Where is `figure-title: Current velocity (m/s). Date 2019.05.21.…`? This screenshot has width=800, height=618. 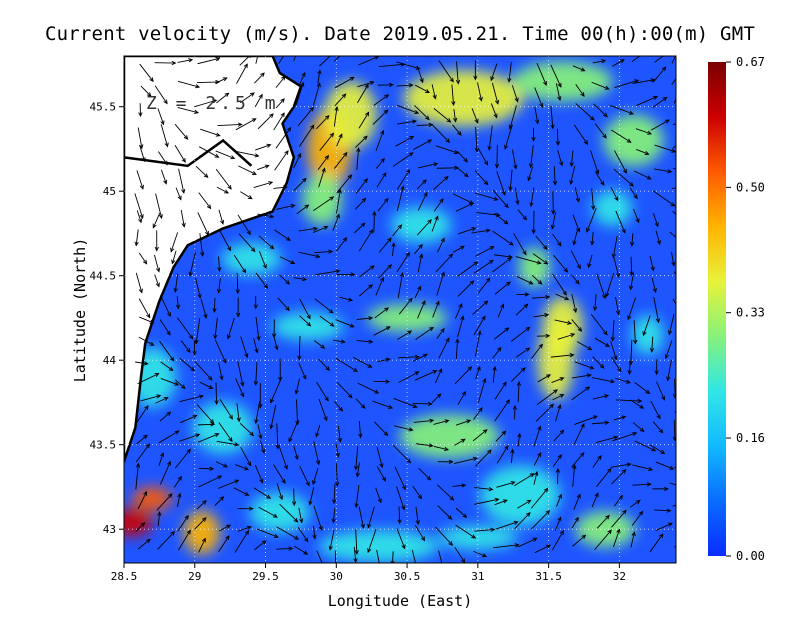 figure-title: Current velocity (m/s). Date 2019.05.21.… is located at coordinates (400, 34).